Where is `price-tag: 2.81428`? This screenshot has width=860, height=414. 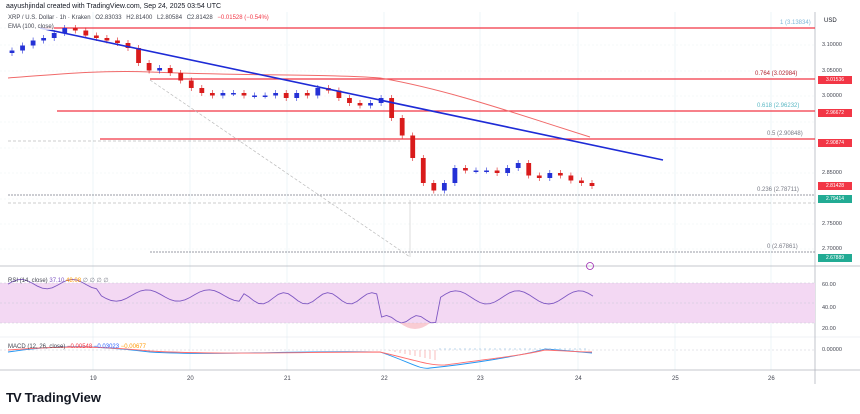
price-tag: 2.81428 is located at coordinates (835, 186).